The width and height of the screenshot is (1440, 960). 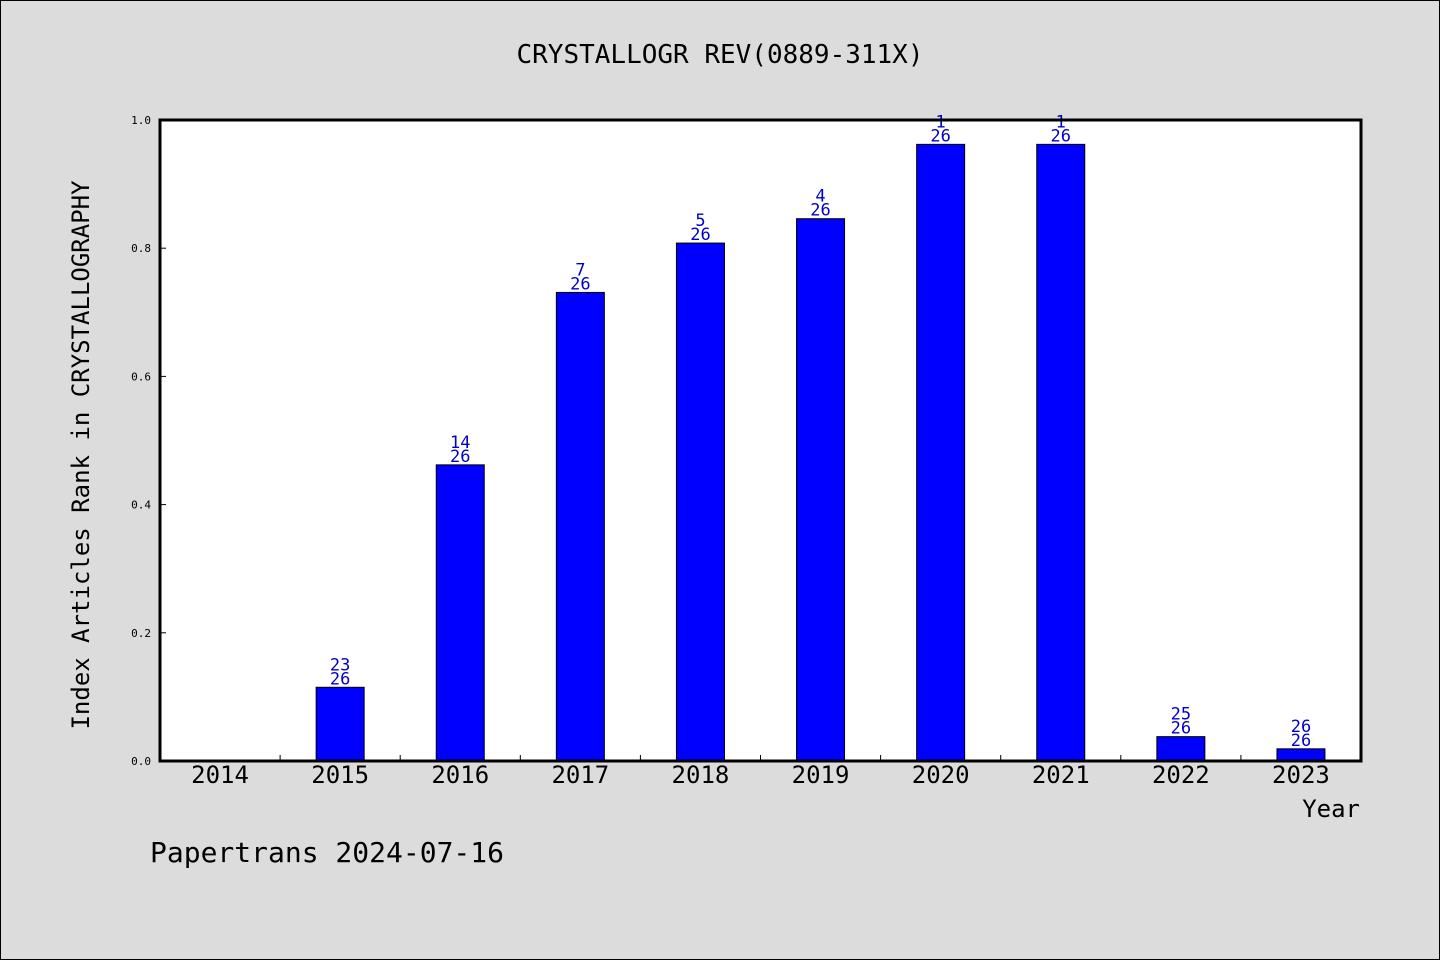 I want to click on x-tick-label: 2021, so click(x=1061, y=775).